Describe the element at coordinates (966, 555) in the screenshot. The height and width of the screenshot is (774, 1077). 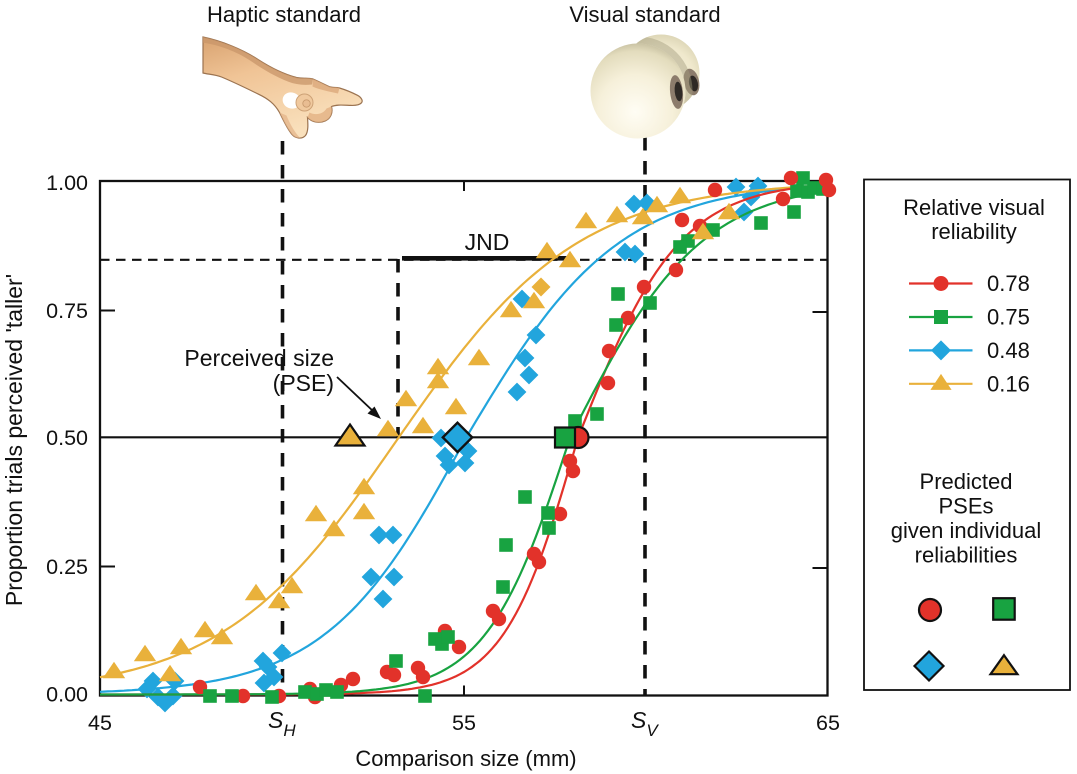
I see `svg-text: reliabilities` at that location.